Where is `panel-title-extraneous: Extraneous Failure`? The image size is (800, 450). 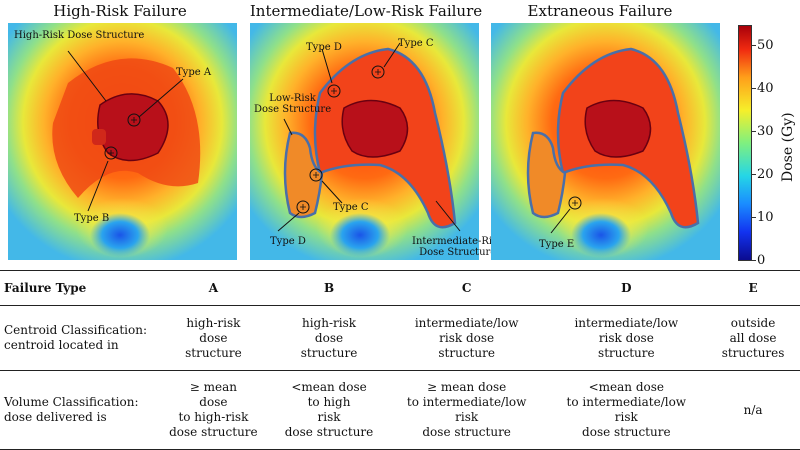
panel-title-extraneous: Extraneous Failure is located at coordinates (600, 11).